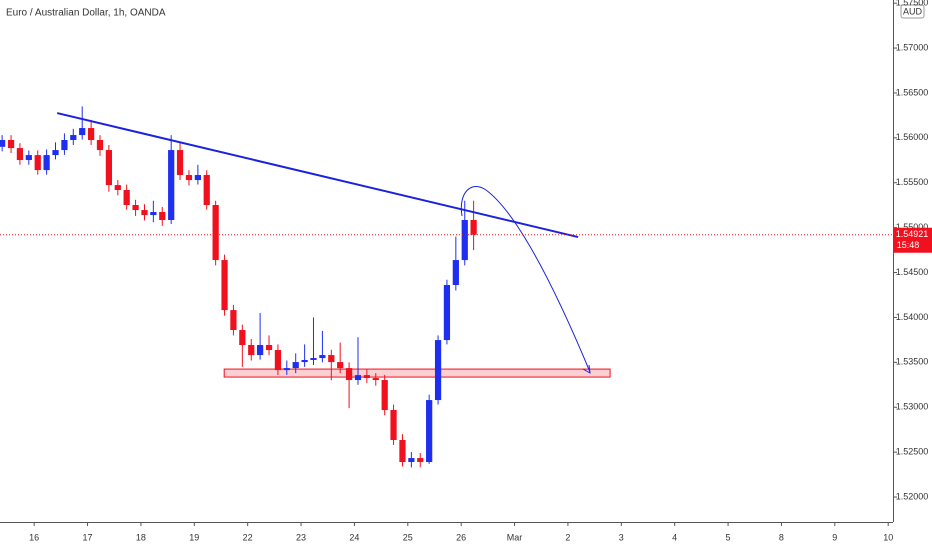  What do you see at coordinates (621, 537) in the screenshot?
I see `x-tick-label: 3` at bounding box center [621, 537].